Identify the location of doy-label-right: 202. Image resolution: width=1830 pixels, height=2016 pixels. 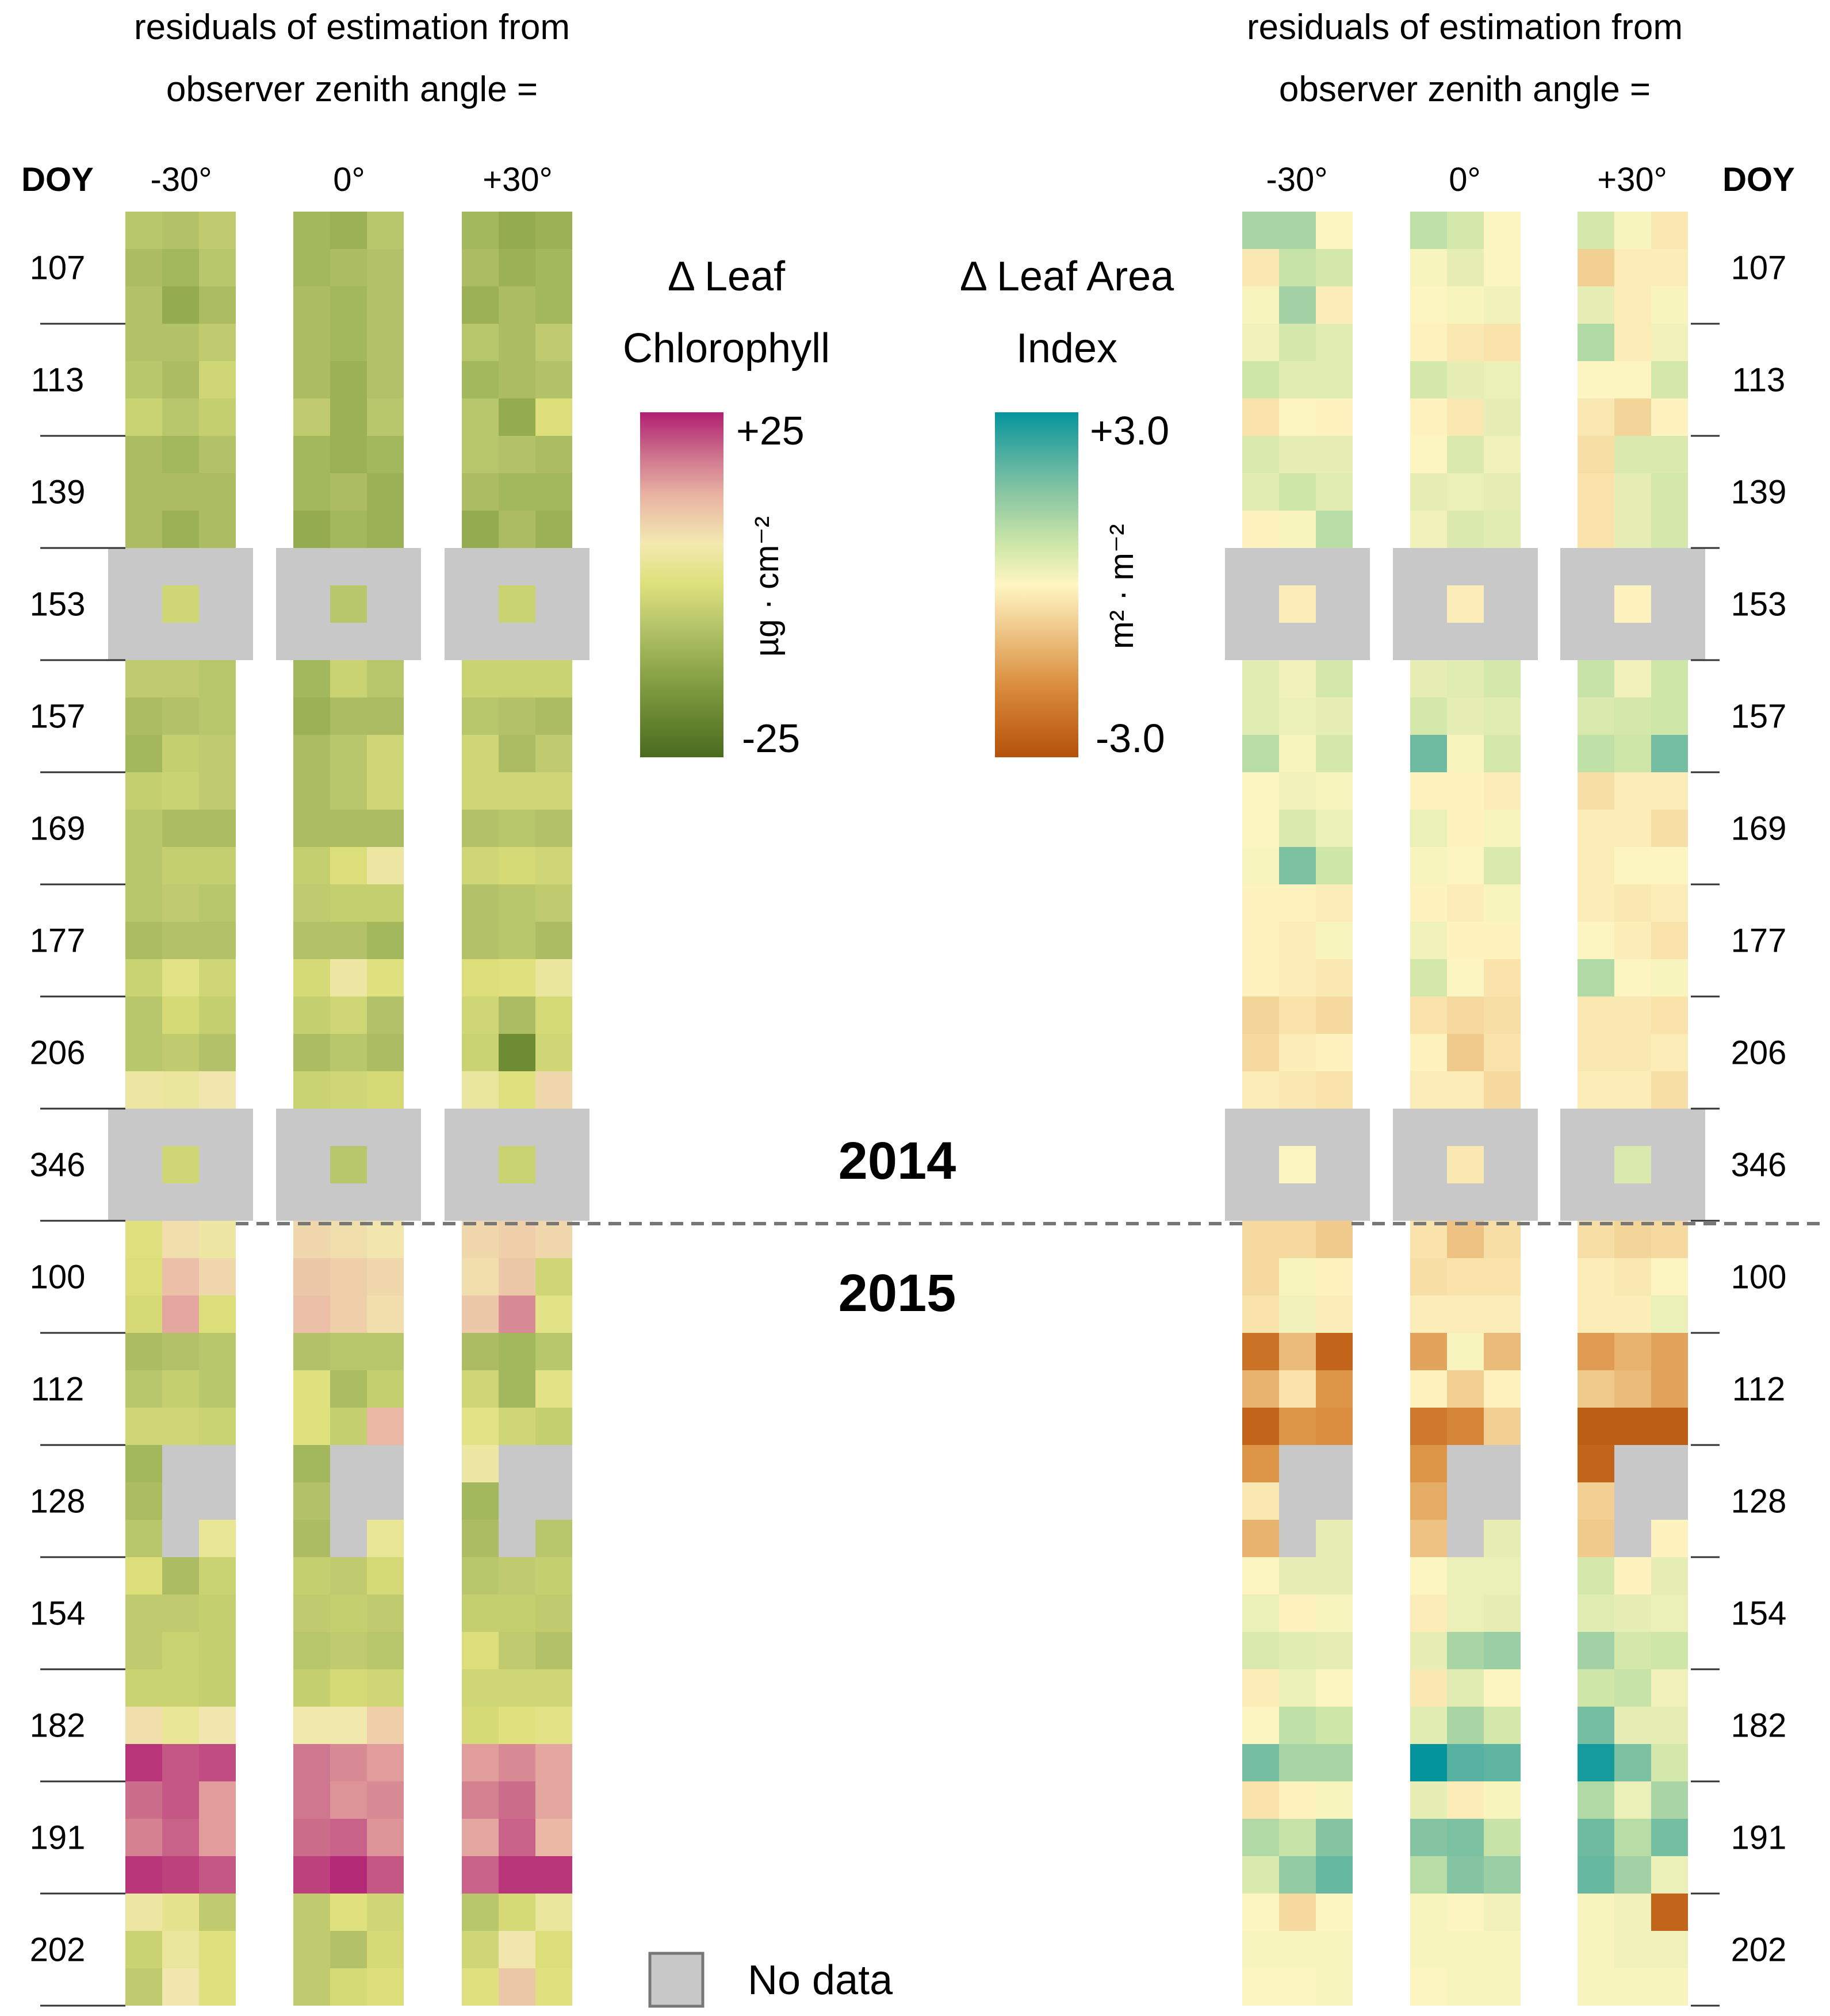
(1759, 1950).